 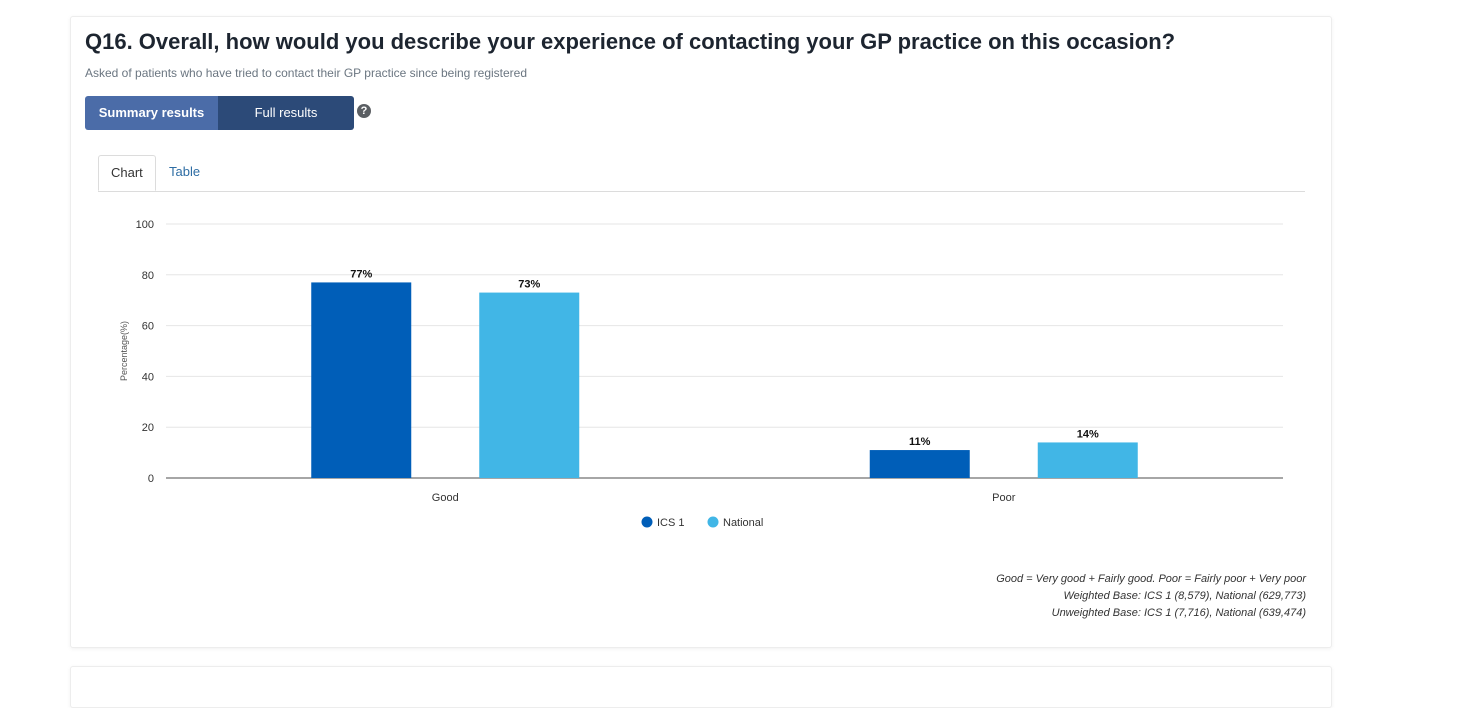 What do you see at coordinates (671, 523) in the screenshot?
I see `legend-label: ICS 1` at bounding box center [671, 523].